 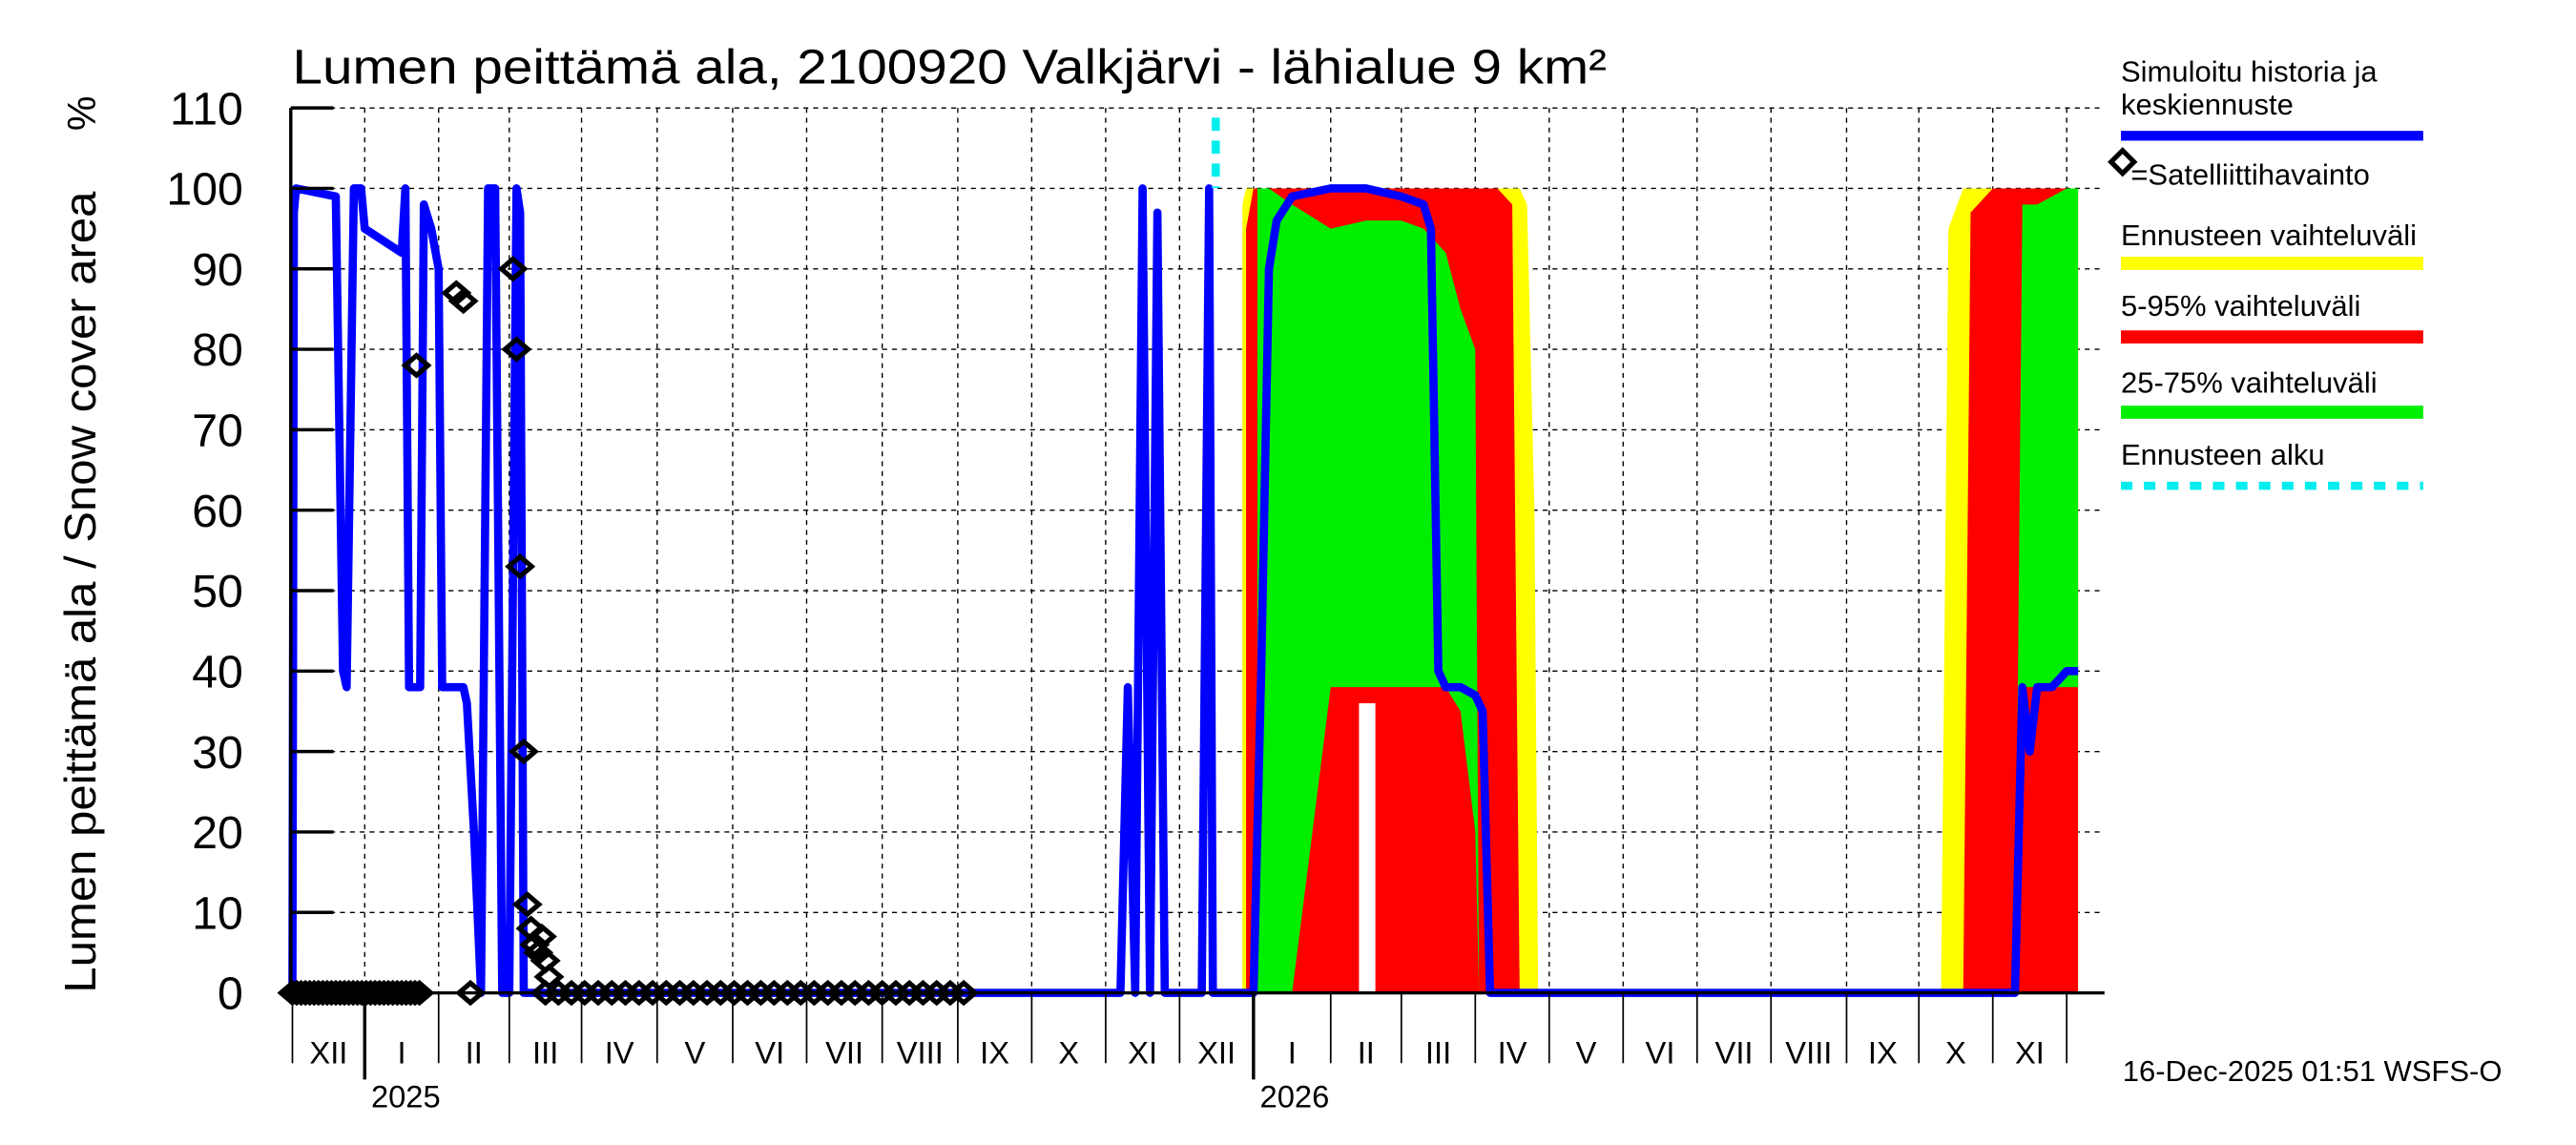 I want to click on y-tick-label: 70, so click(x=217, y=431).